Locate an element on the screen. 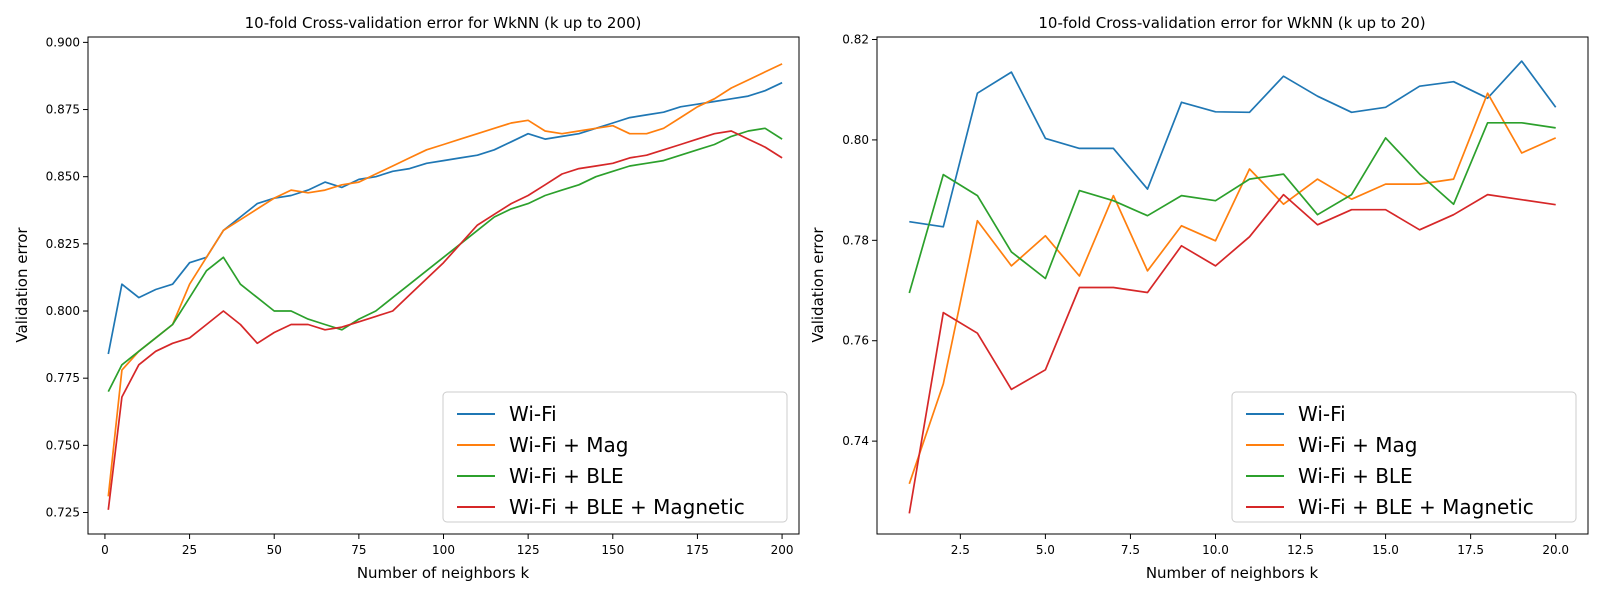  chart-right-y-tick-label: 0.80 is located at coordinates (855, 140).